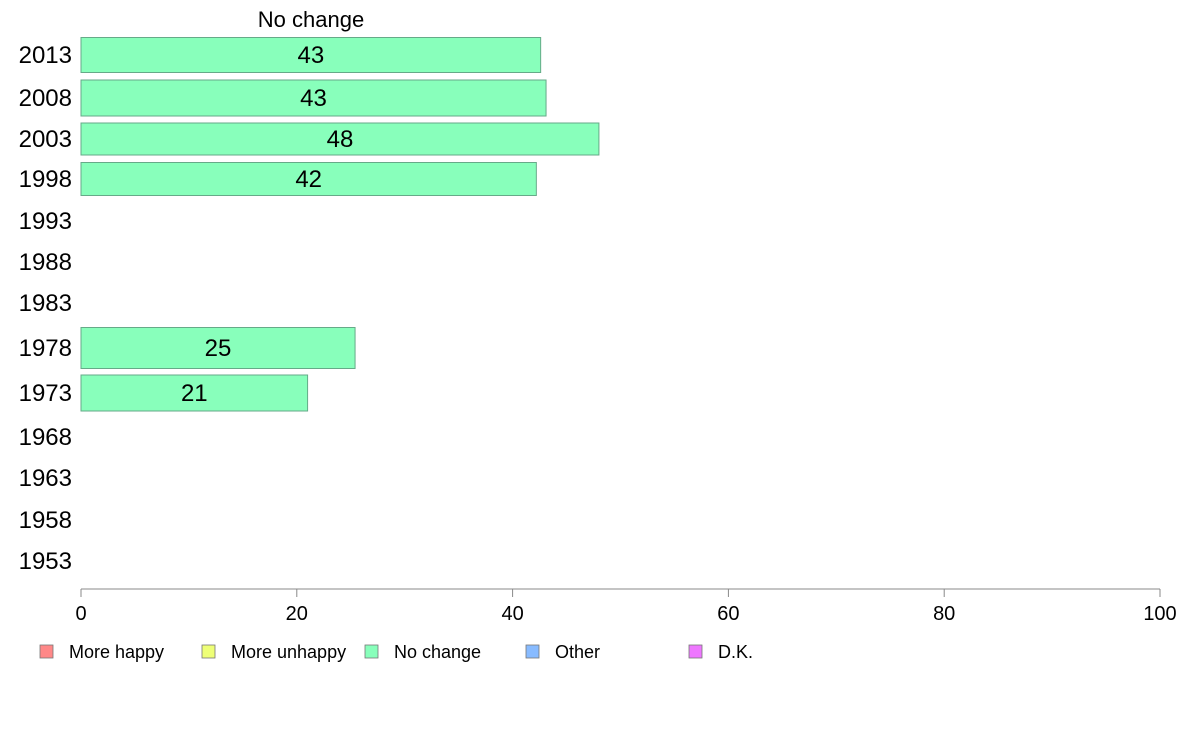  Describe the element at coordinates (80, 614) in the screenshot. I see `x-tick-label-0: 0` at that location.